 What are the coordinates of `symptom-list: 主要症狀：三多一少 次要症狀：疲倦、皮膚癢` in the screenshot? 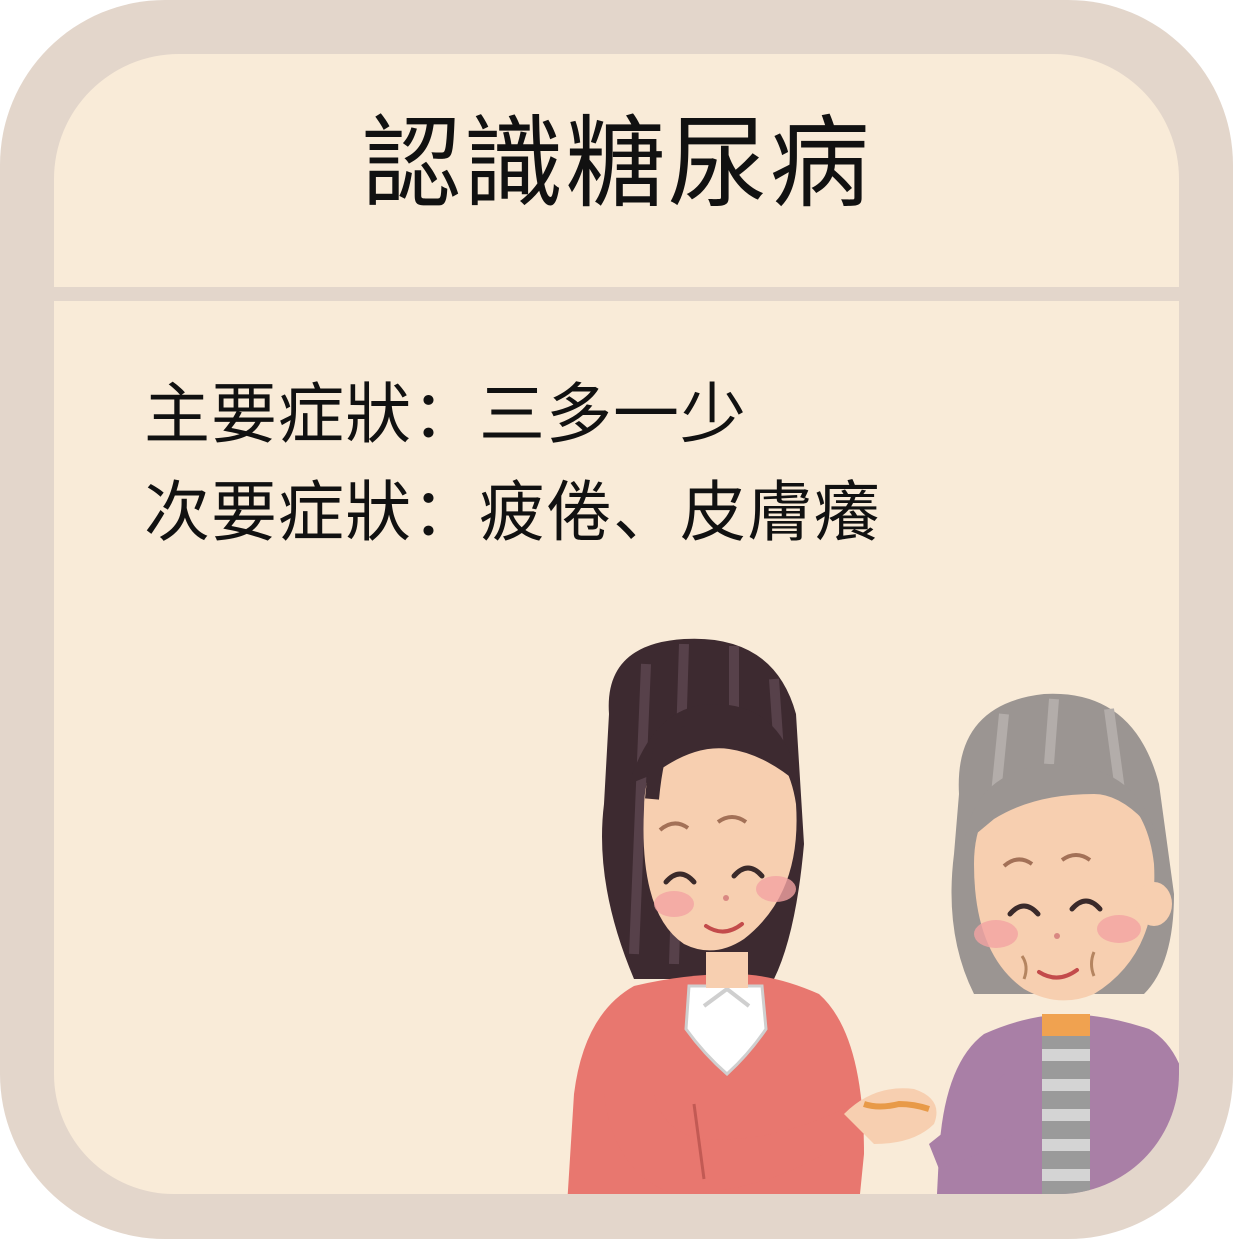 It's located at (512, 464).